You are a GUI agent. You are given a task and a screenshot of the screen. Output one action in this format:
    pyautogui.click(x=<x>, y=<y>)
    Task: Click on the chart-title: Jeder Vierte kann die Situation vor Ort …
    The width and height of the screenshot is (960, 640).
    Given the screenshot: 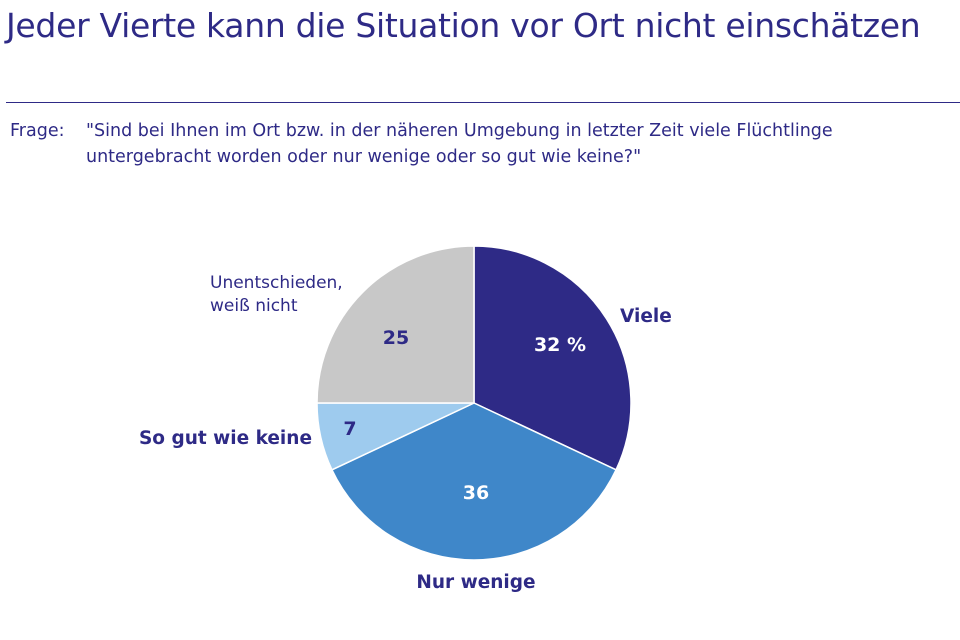 What is the action you would take?
    pyautogui.click(x=463, y=25)
    